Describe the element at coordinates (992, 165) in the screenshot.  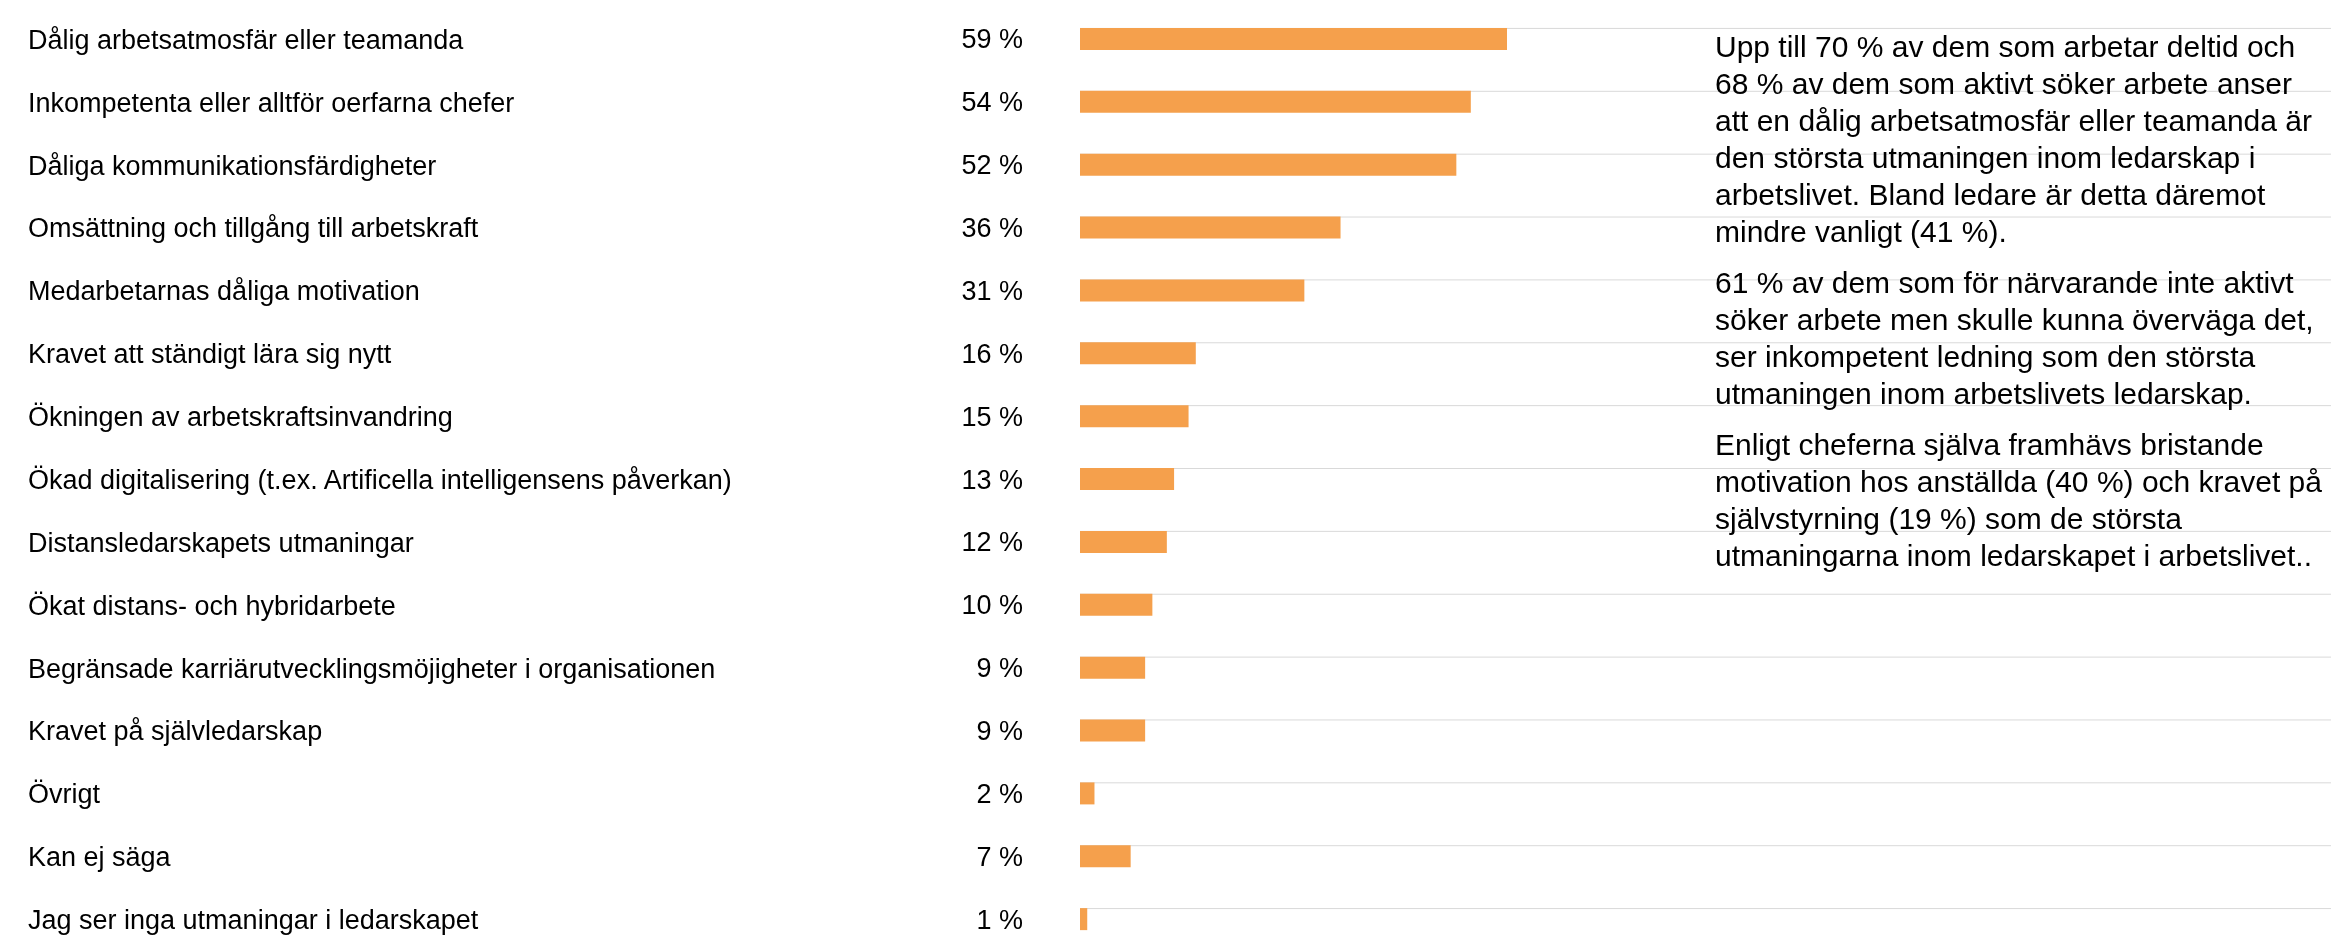
I see `data-label: 52 %` at that location.